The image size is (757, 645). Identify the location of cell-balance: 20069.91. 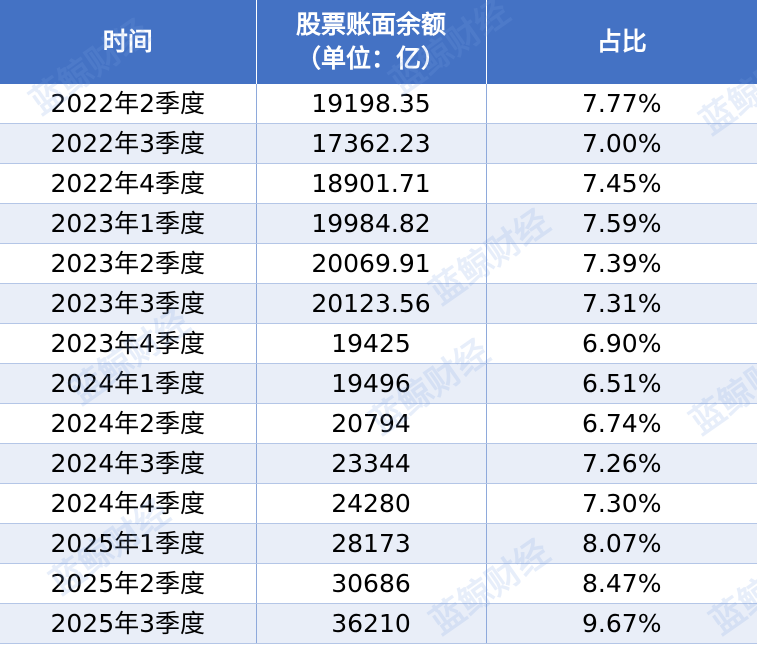
(371, 263).